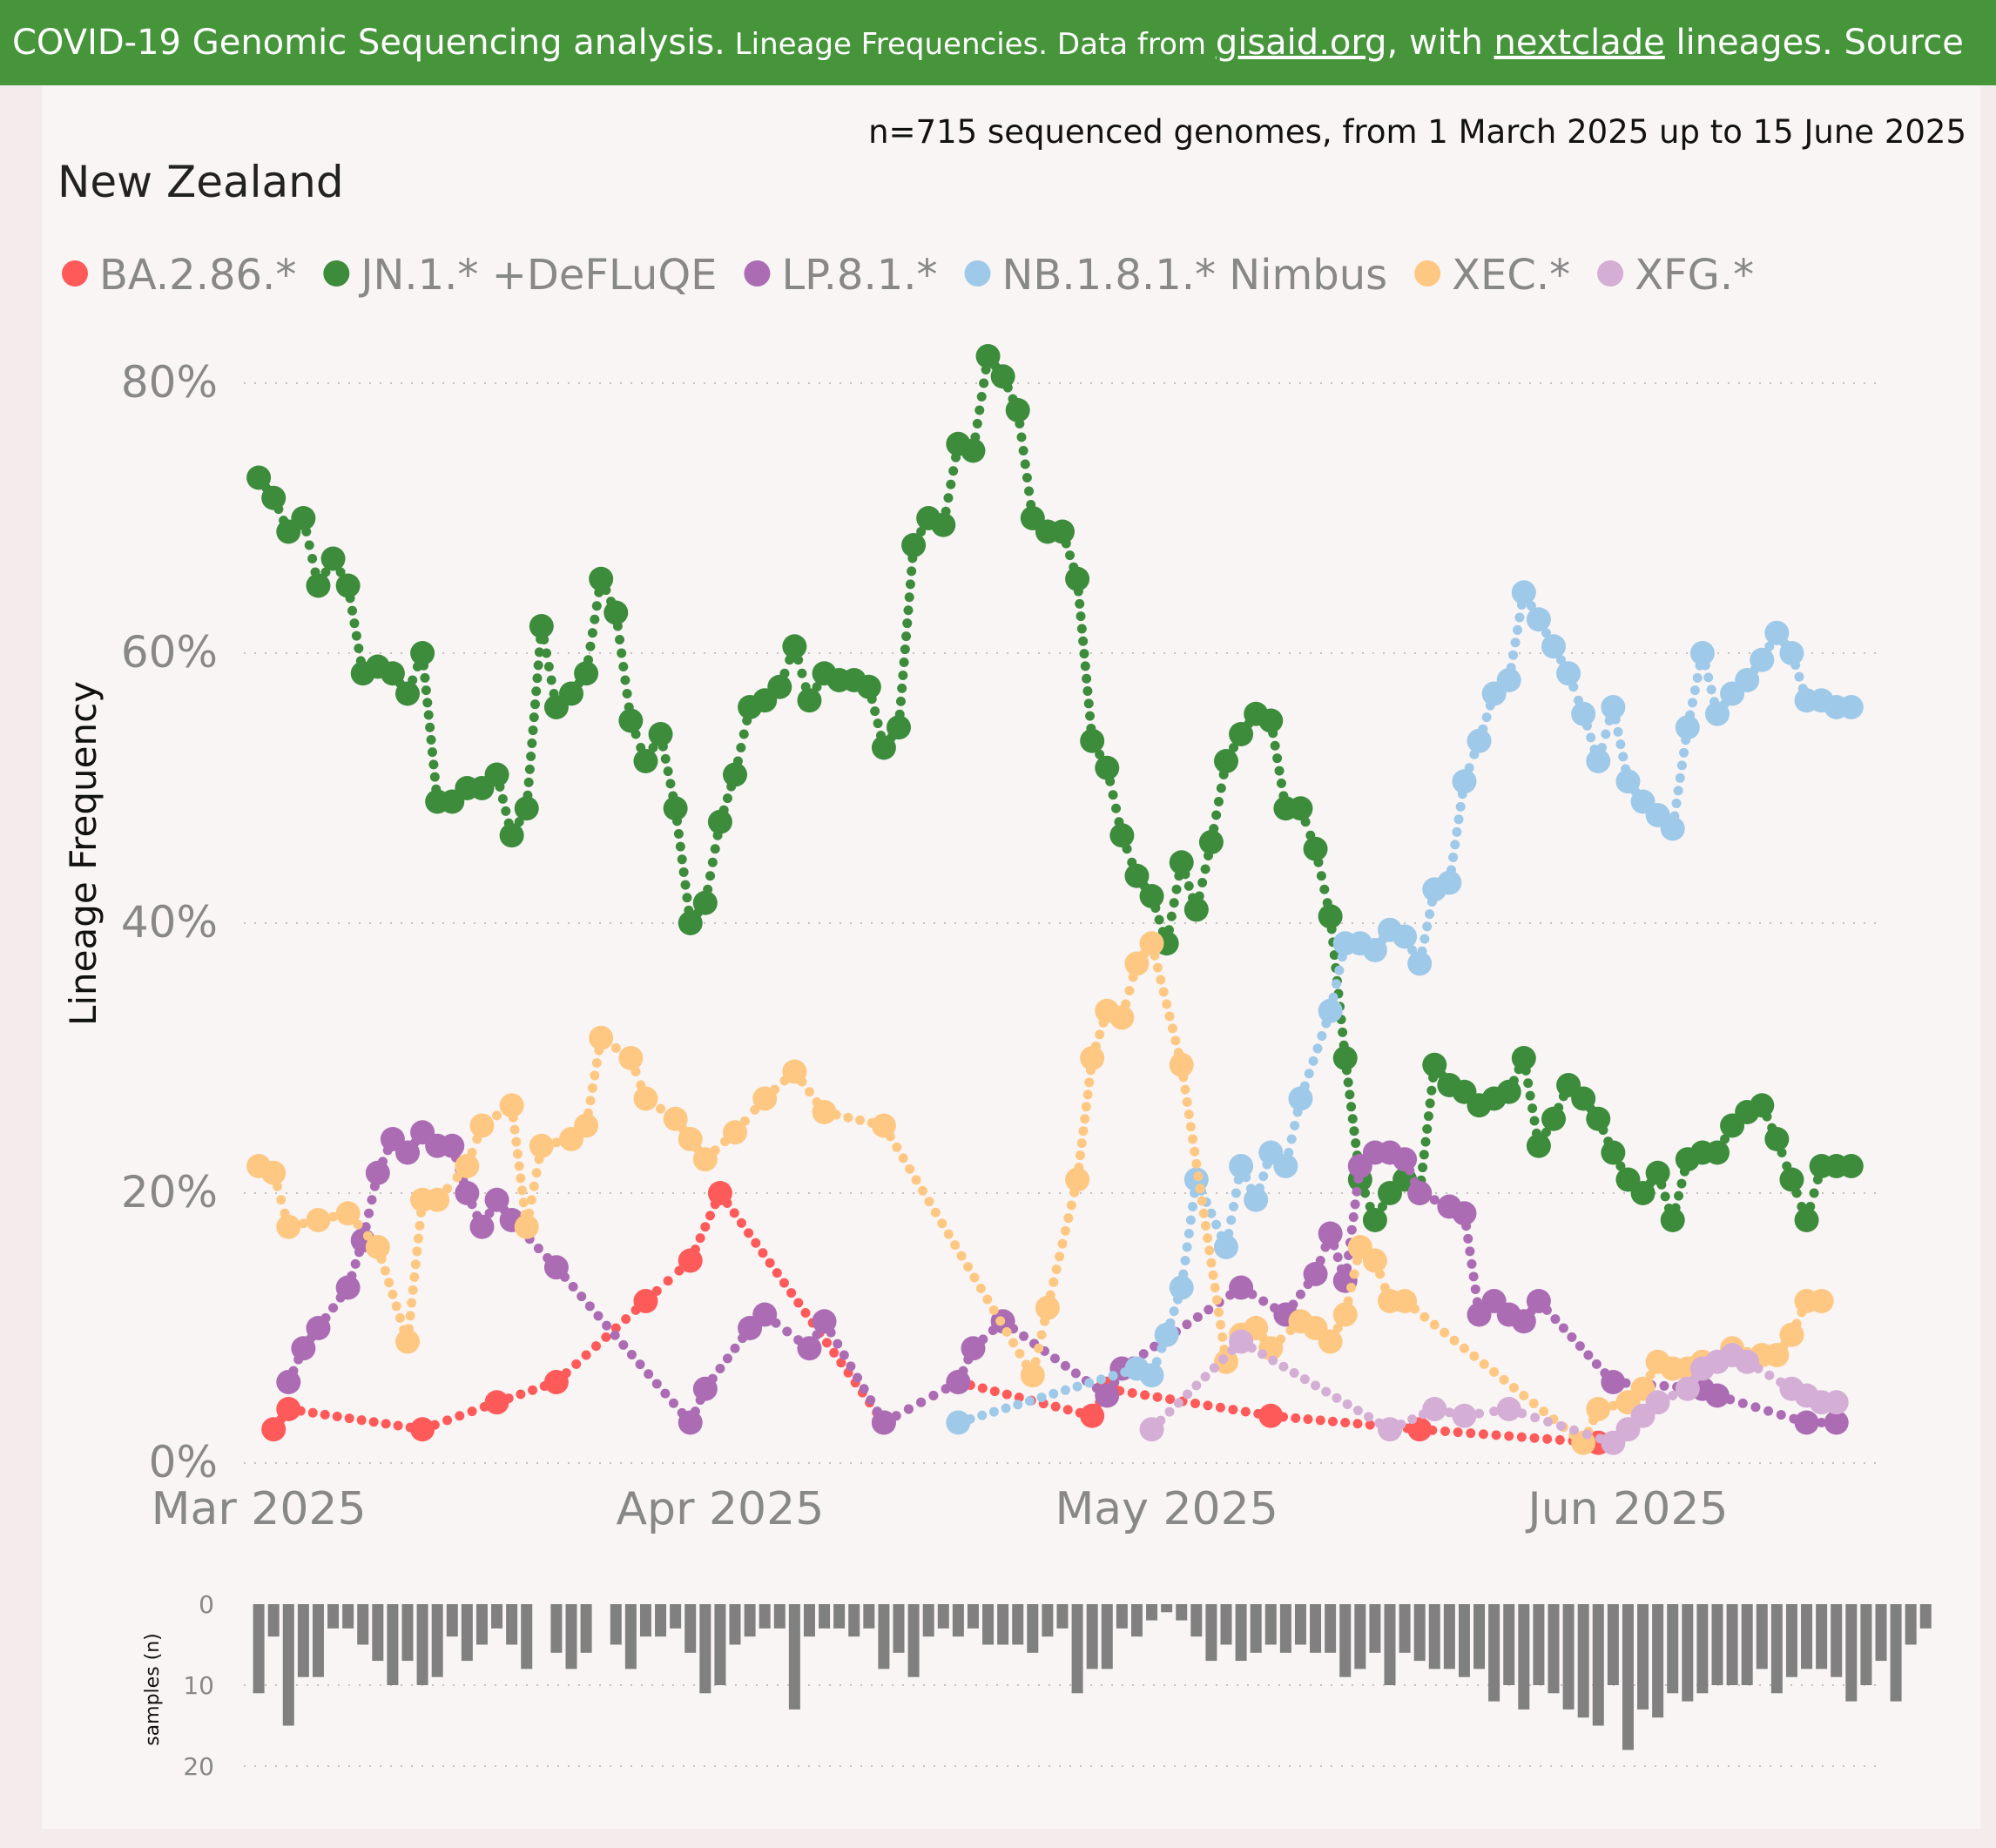 The height and width of the screenshot is (1848, 1996). I want to click on series-xfg, so click(1494, 1392).